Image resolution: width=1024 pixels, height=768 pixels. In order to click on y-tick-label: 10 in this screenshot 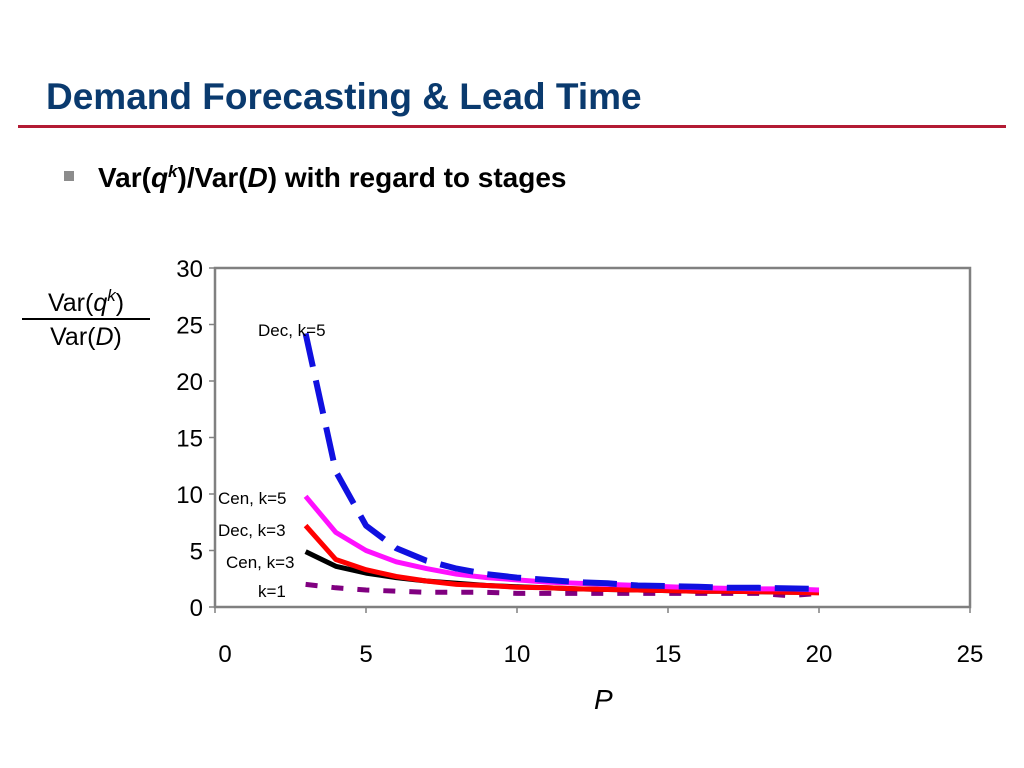, I will do `click(189, 495)`.